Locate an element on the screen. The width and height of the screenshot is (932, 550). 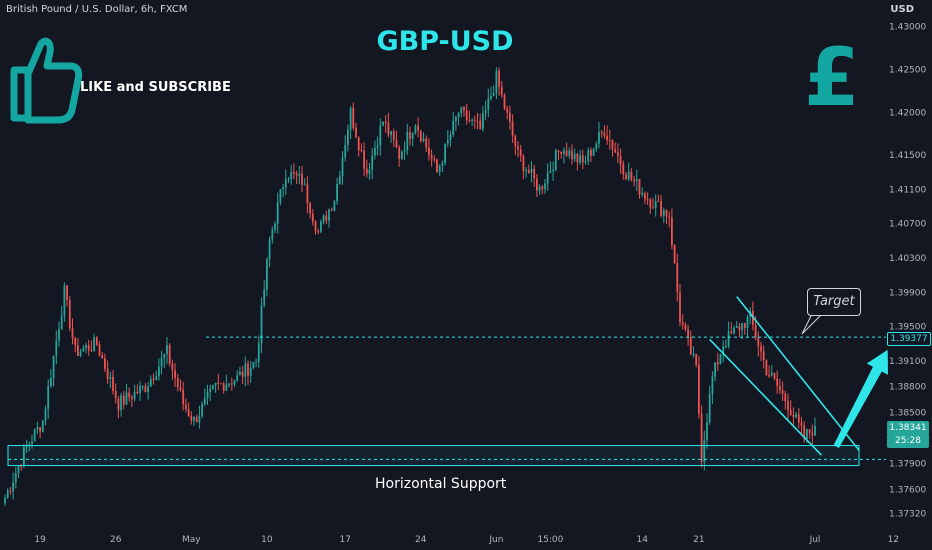
price-tick-label: 1.38800 is located at coordinates (907, 388).